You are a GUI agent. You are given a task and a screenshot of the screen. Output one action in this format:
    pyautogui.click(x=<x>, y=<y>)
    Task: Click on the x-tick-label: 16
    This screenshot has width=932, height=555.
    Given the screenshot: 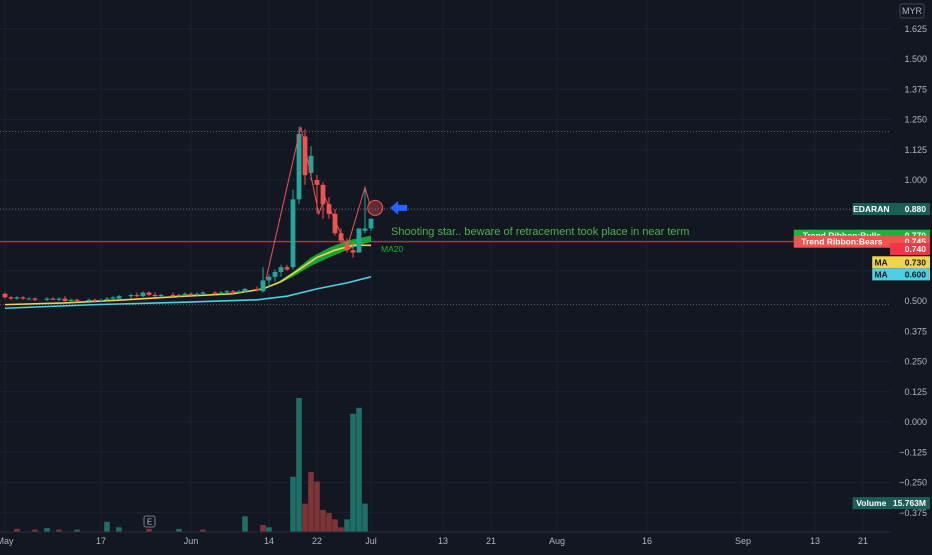 What is the action you would take?
    pyautogui.click(x=647, y=541)
    